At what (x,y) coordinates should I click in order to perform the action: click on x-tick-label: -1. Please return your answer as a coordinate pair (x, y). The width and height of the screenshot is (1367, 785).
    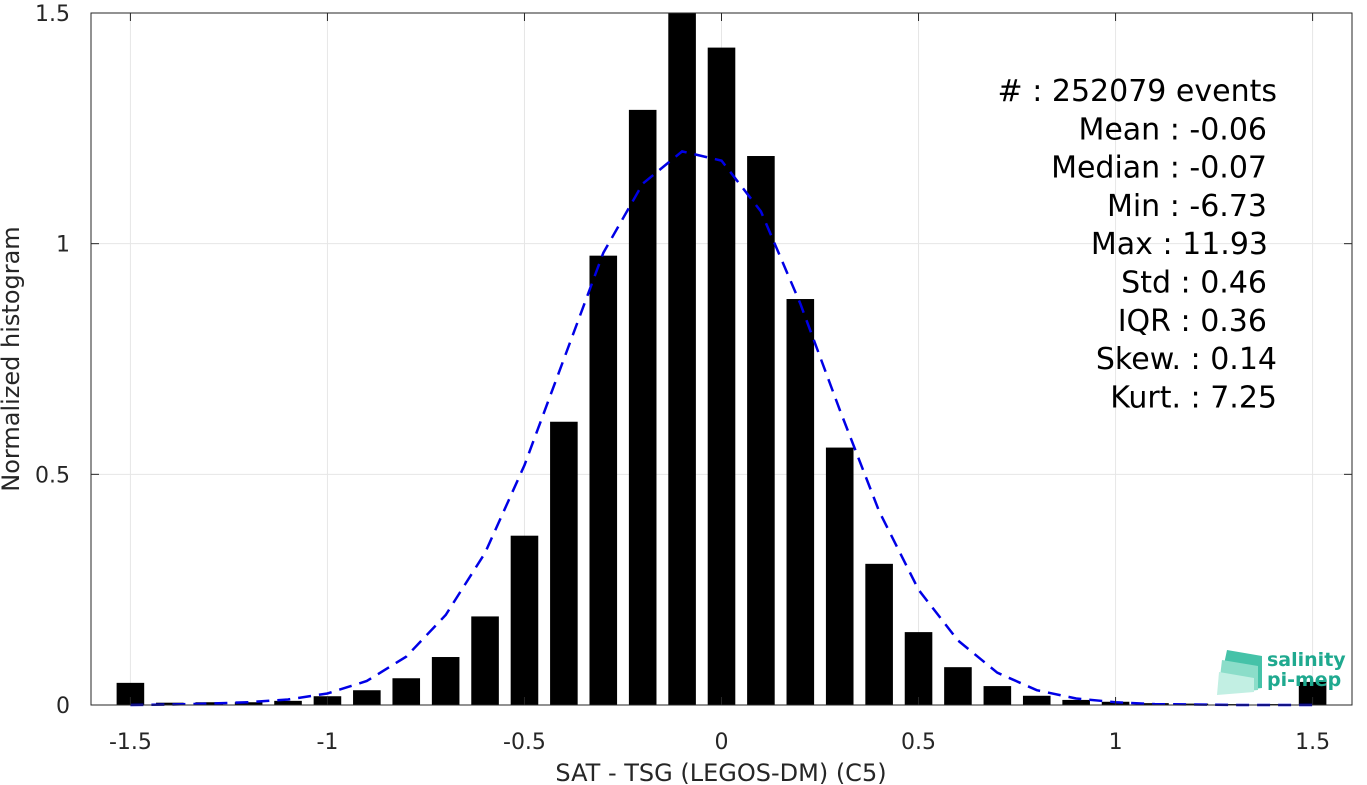
    Looking at the image, I should click on (327, 742).